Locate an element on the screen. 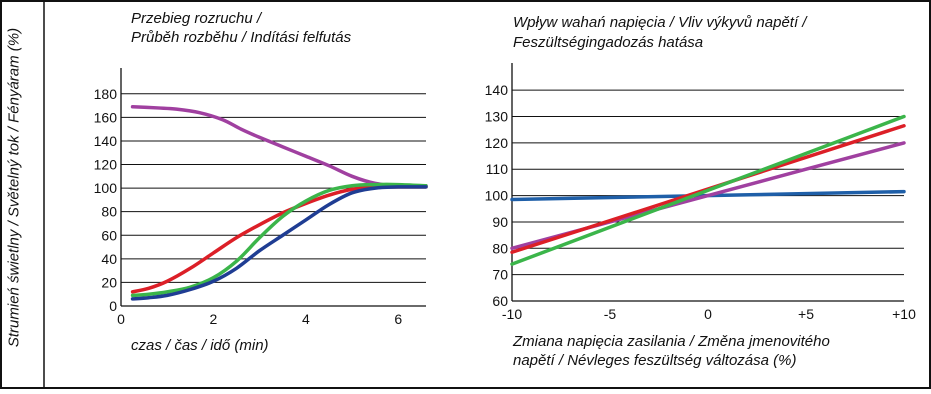  left-chart-y-tick-label: 0 is located at coordinates (113, 306).